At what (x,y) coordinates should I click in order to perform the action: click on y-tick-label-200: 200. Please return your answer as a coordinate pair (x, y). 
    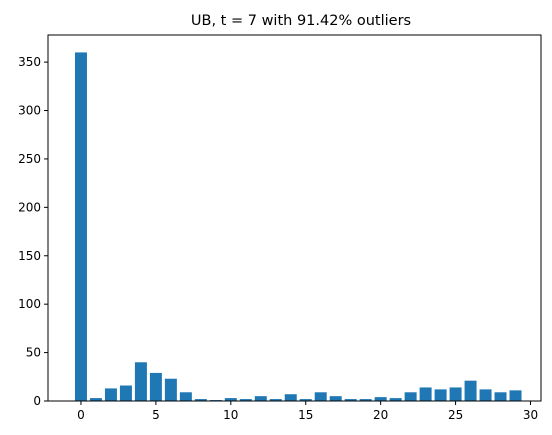
    Looking at the image, I should click on (29, 207).